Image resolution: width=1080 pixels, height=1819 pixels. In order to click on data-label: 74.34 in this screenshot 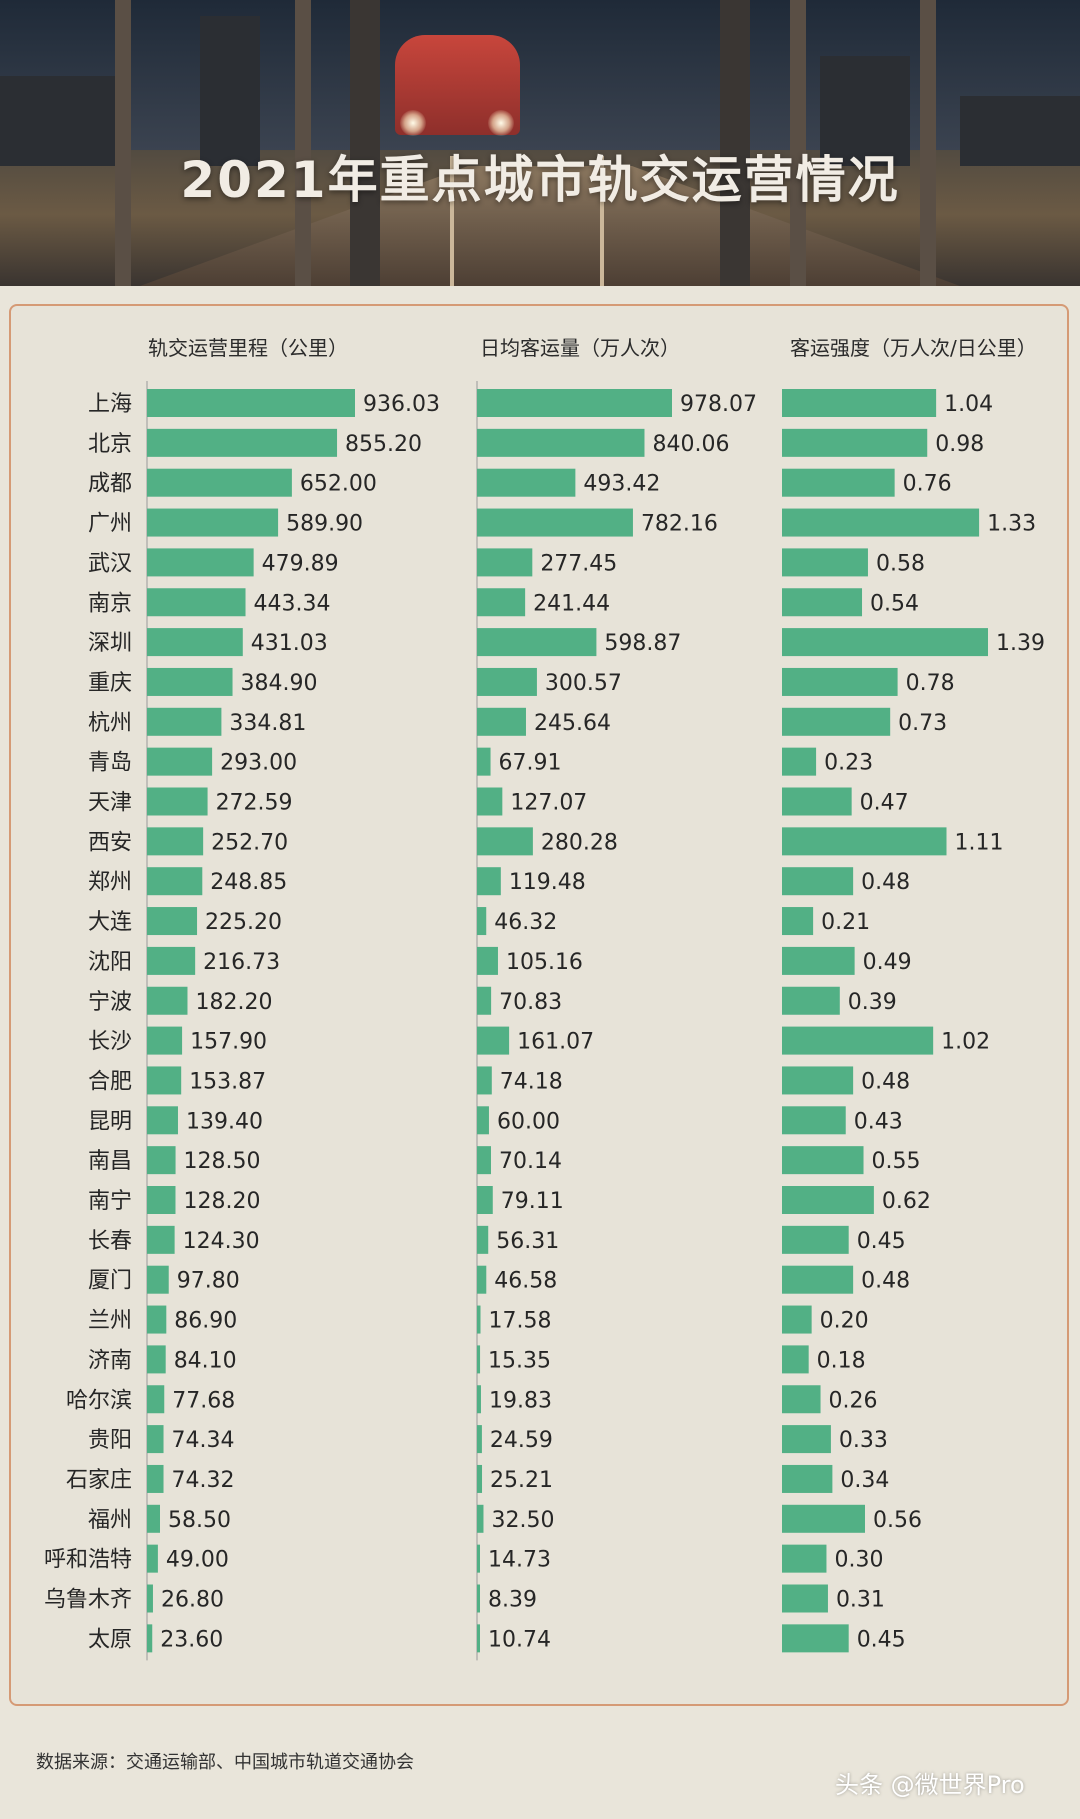, I will do `click(203, 1440)`.